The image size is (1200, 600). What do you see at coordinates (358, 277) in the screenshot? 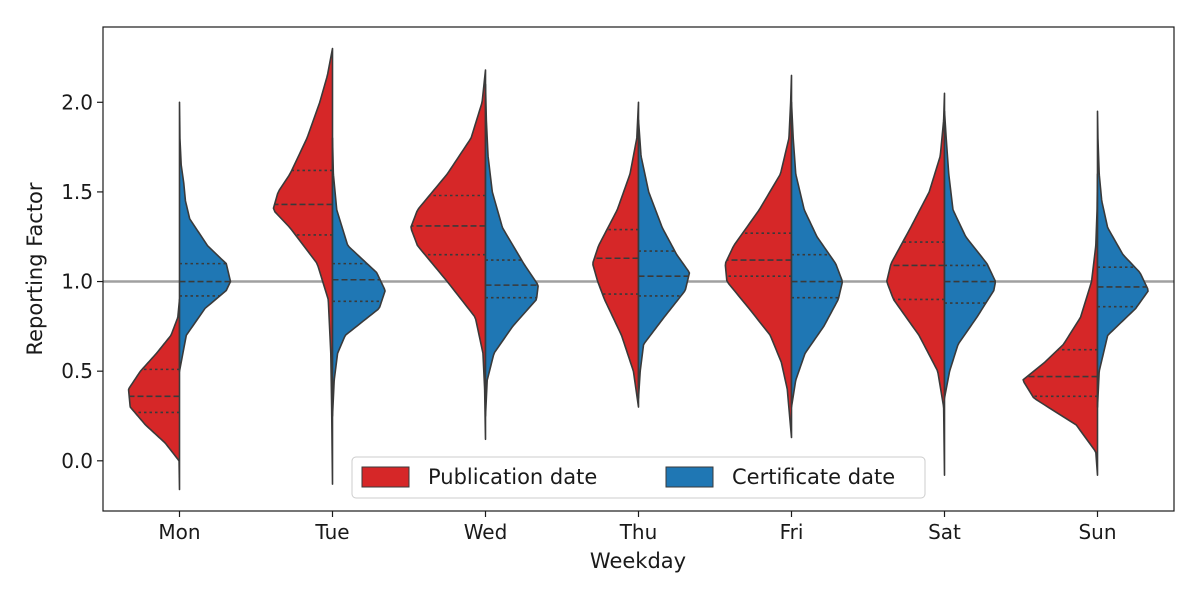
I see `violin-certificate-date-tue` at bounding box center [358, 277].